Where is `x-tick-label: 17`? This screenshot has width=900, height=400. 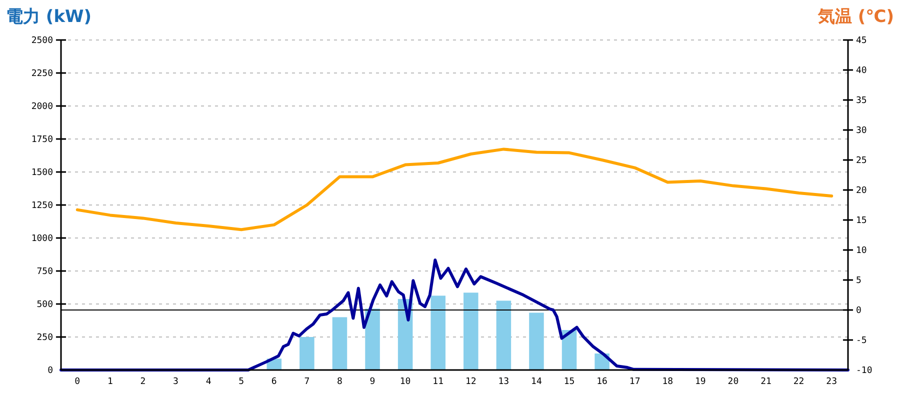 x-tick-label: 17 is located at coordinates (634, 382).